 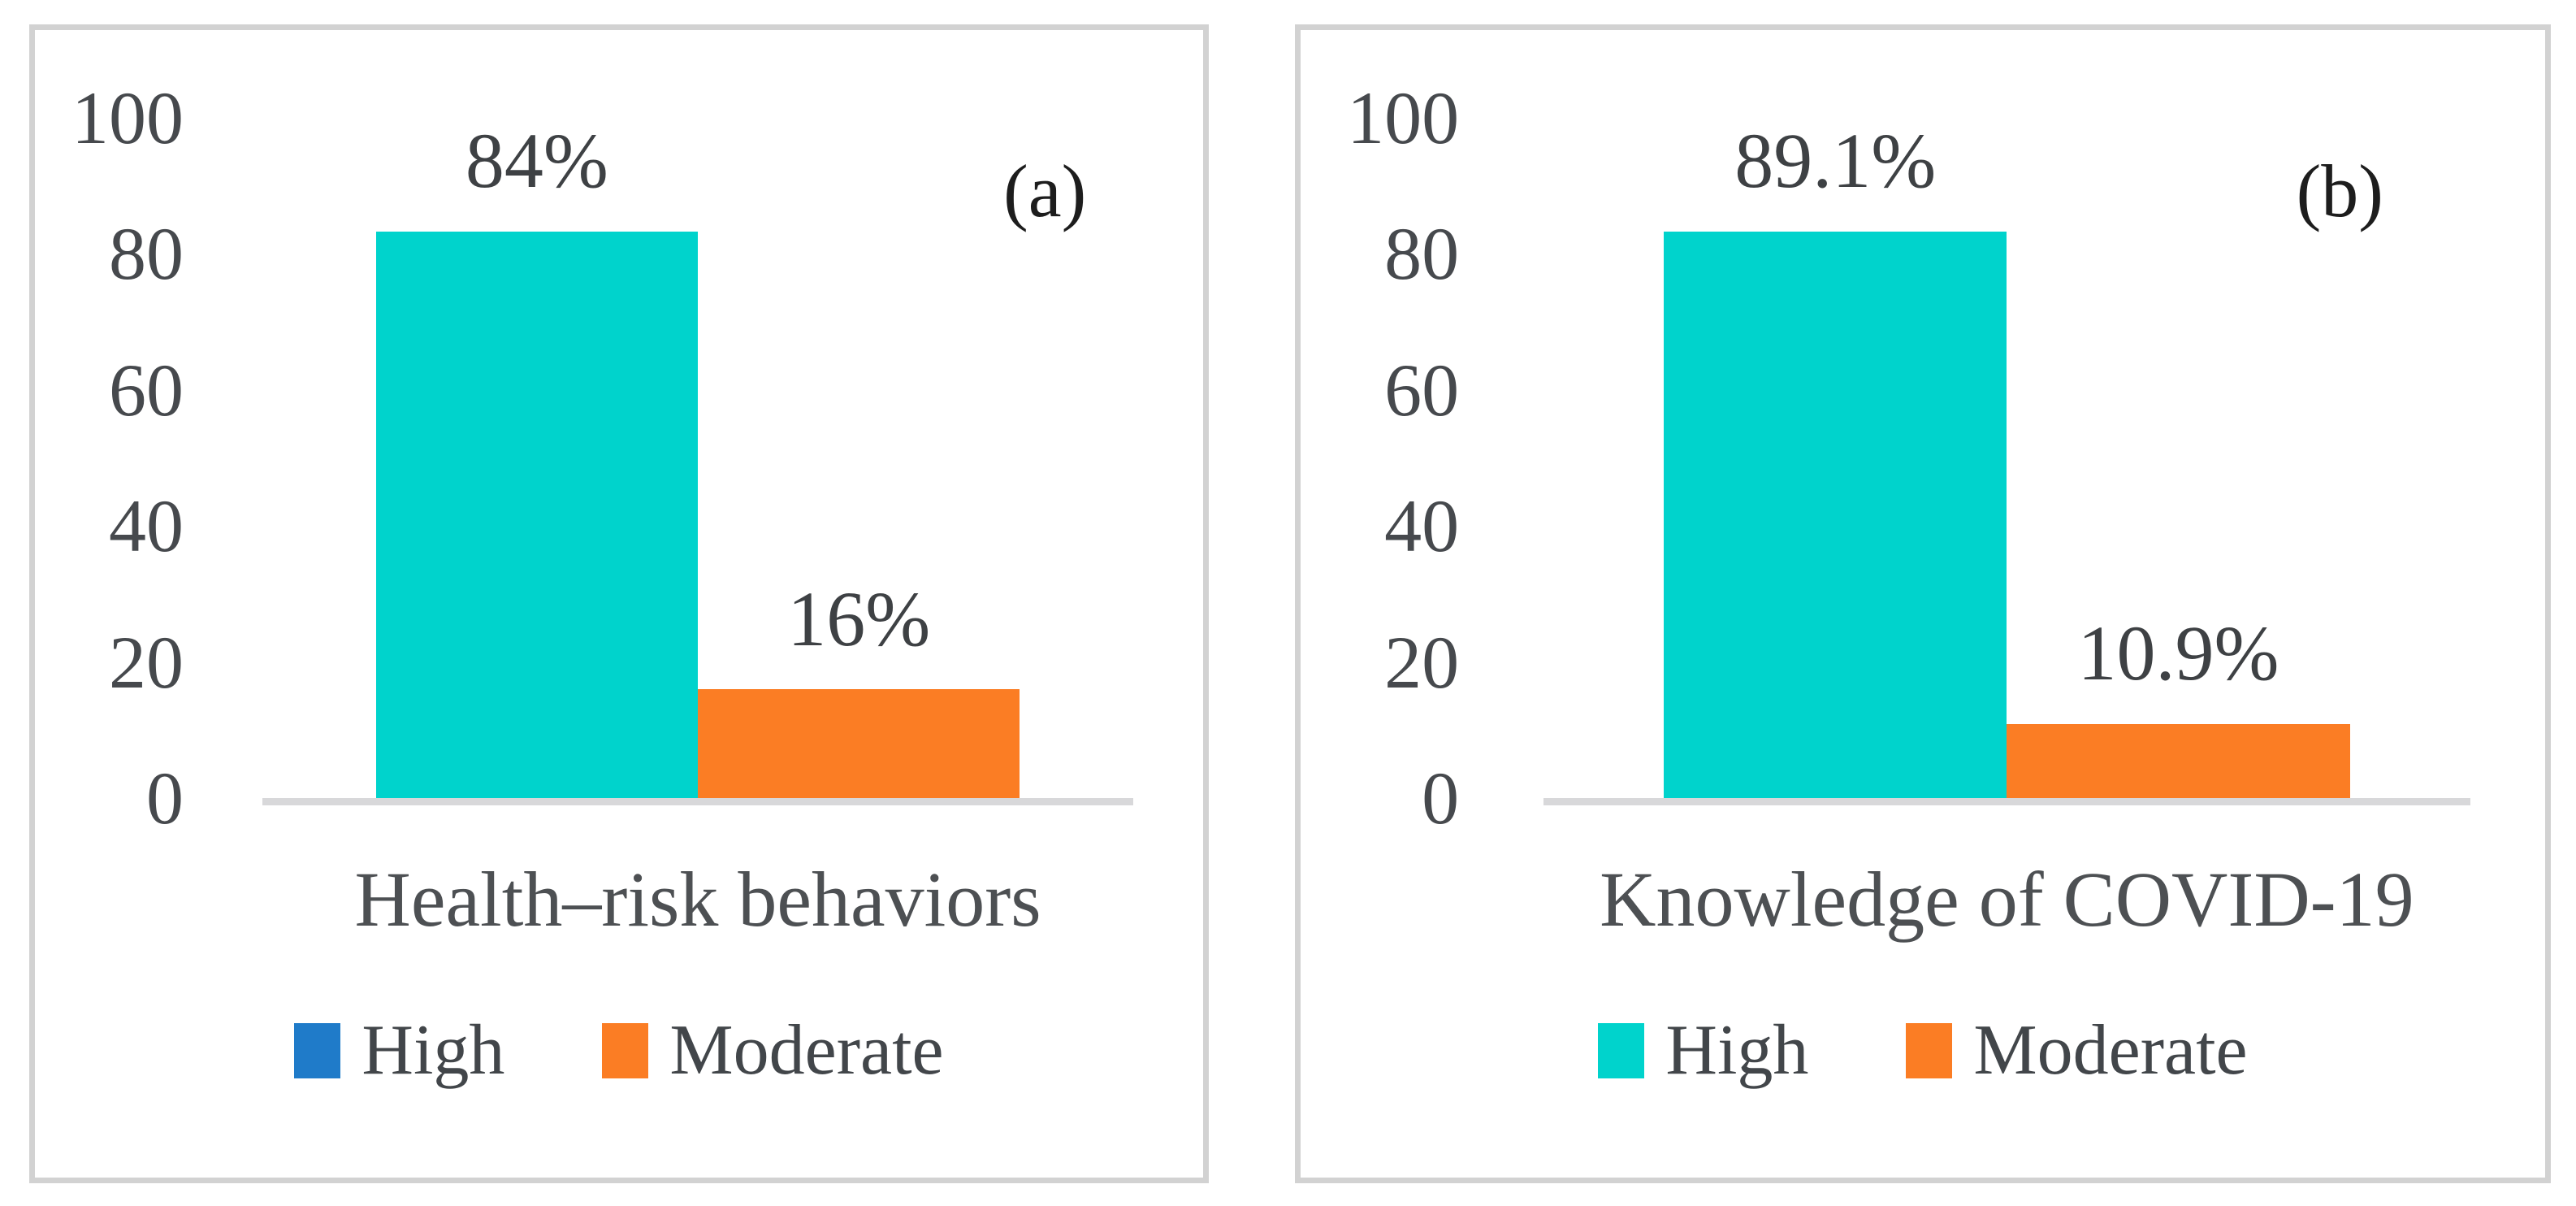 What do you see at coordinates (2178, 653) in the screenshot?
I see `bar-value-label: 10.9%` at bounding box center [2178, 653].